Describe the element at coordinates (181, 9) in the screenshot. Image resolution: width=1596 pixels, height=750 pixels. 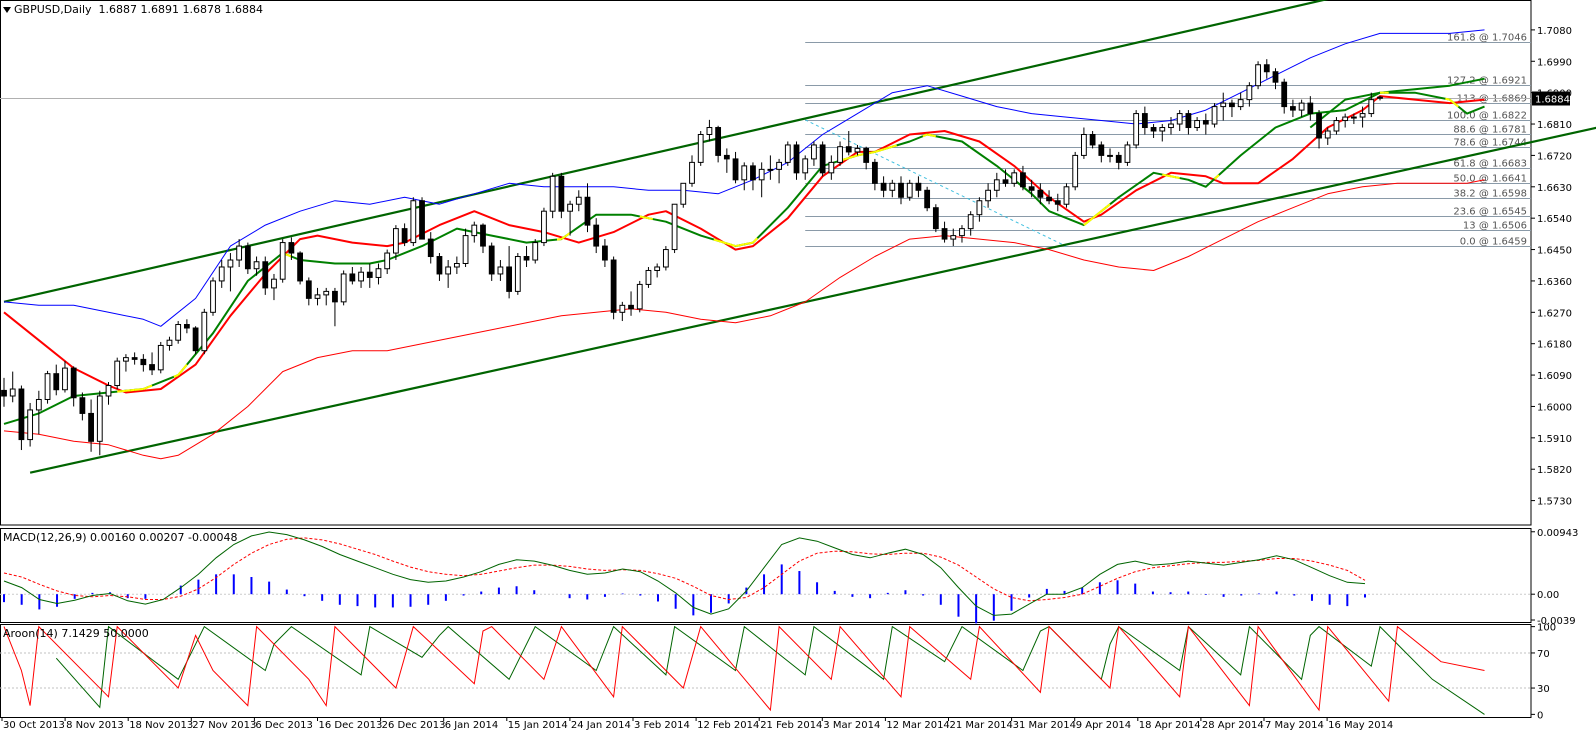
I see `ohlc-label: 1.6887 1.6891 1.6878 1.6884` at that location.